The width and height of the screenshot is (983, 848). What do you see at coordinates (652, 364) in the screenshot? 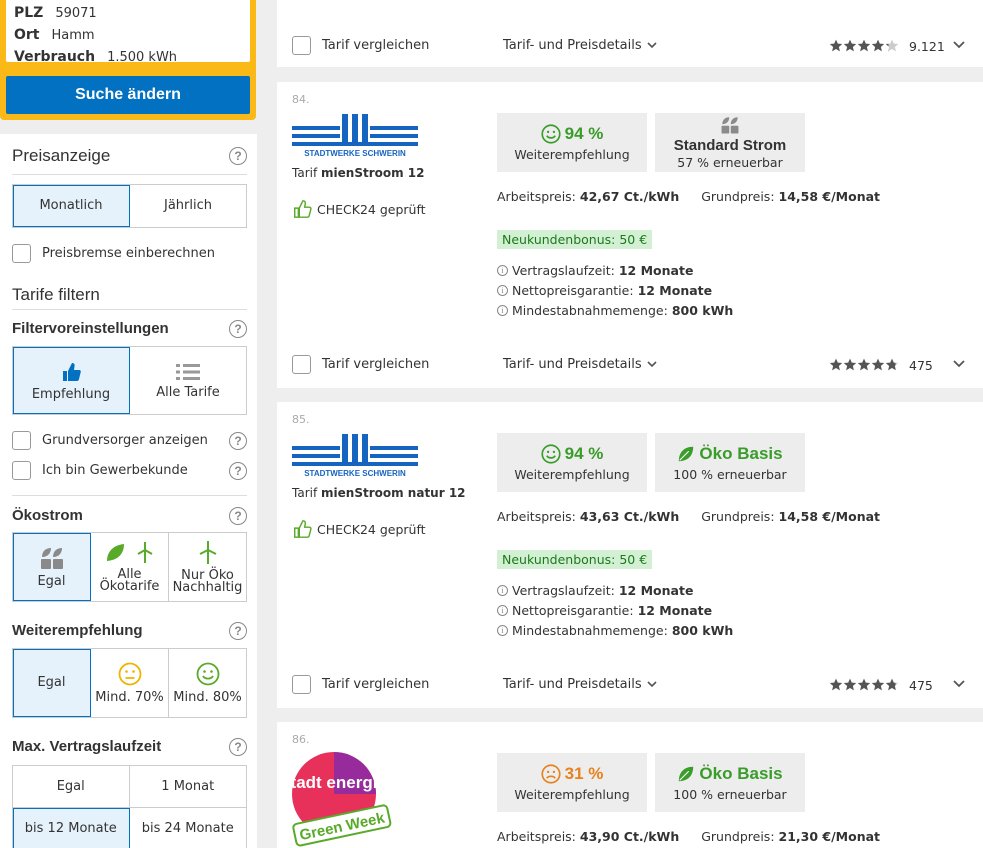
I see `chevron-down-icon` at bounding box center [652, 364].